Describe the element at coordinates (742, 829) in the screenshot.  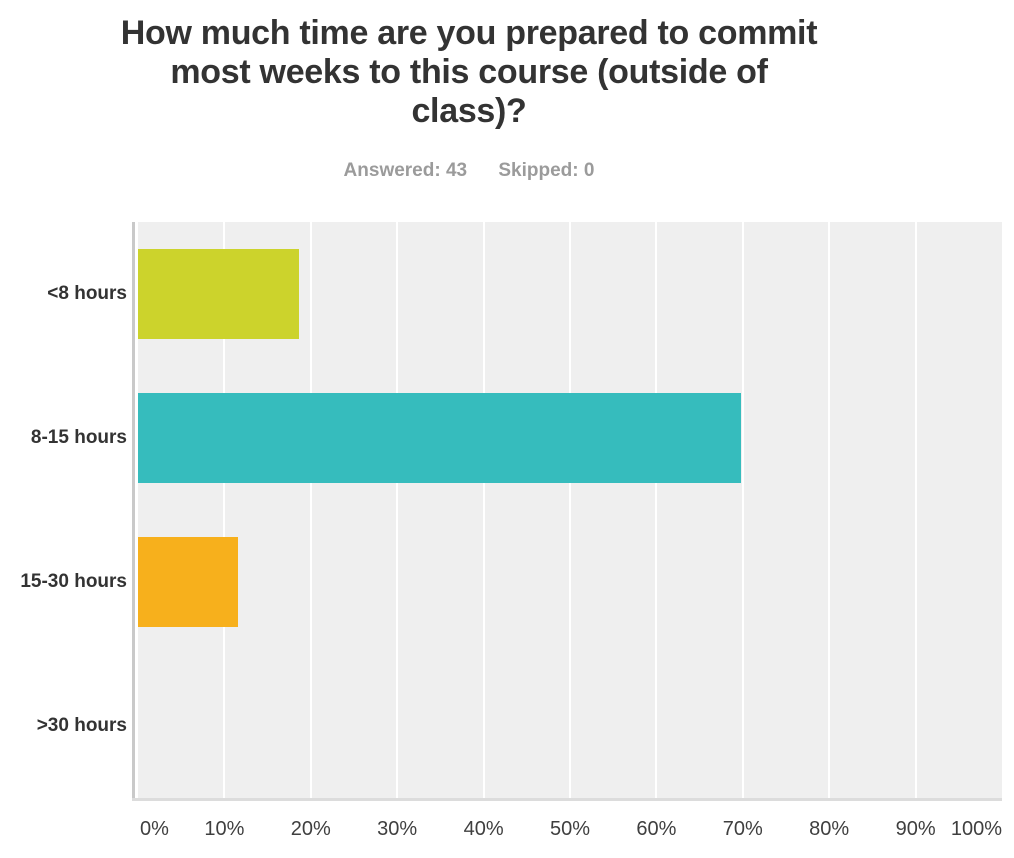
I see `x-tick-label: 70%` at that location.